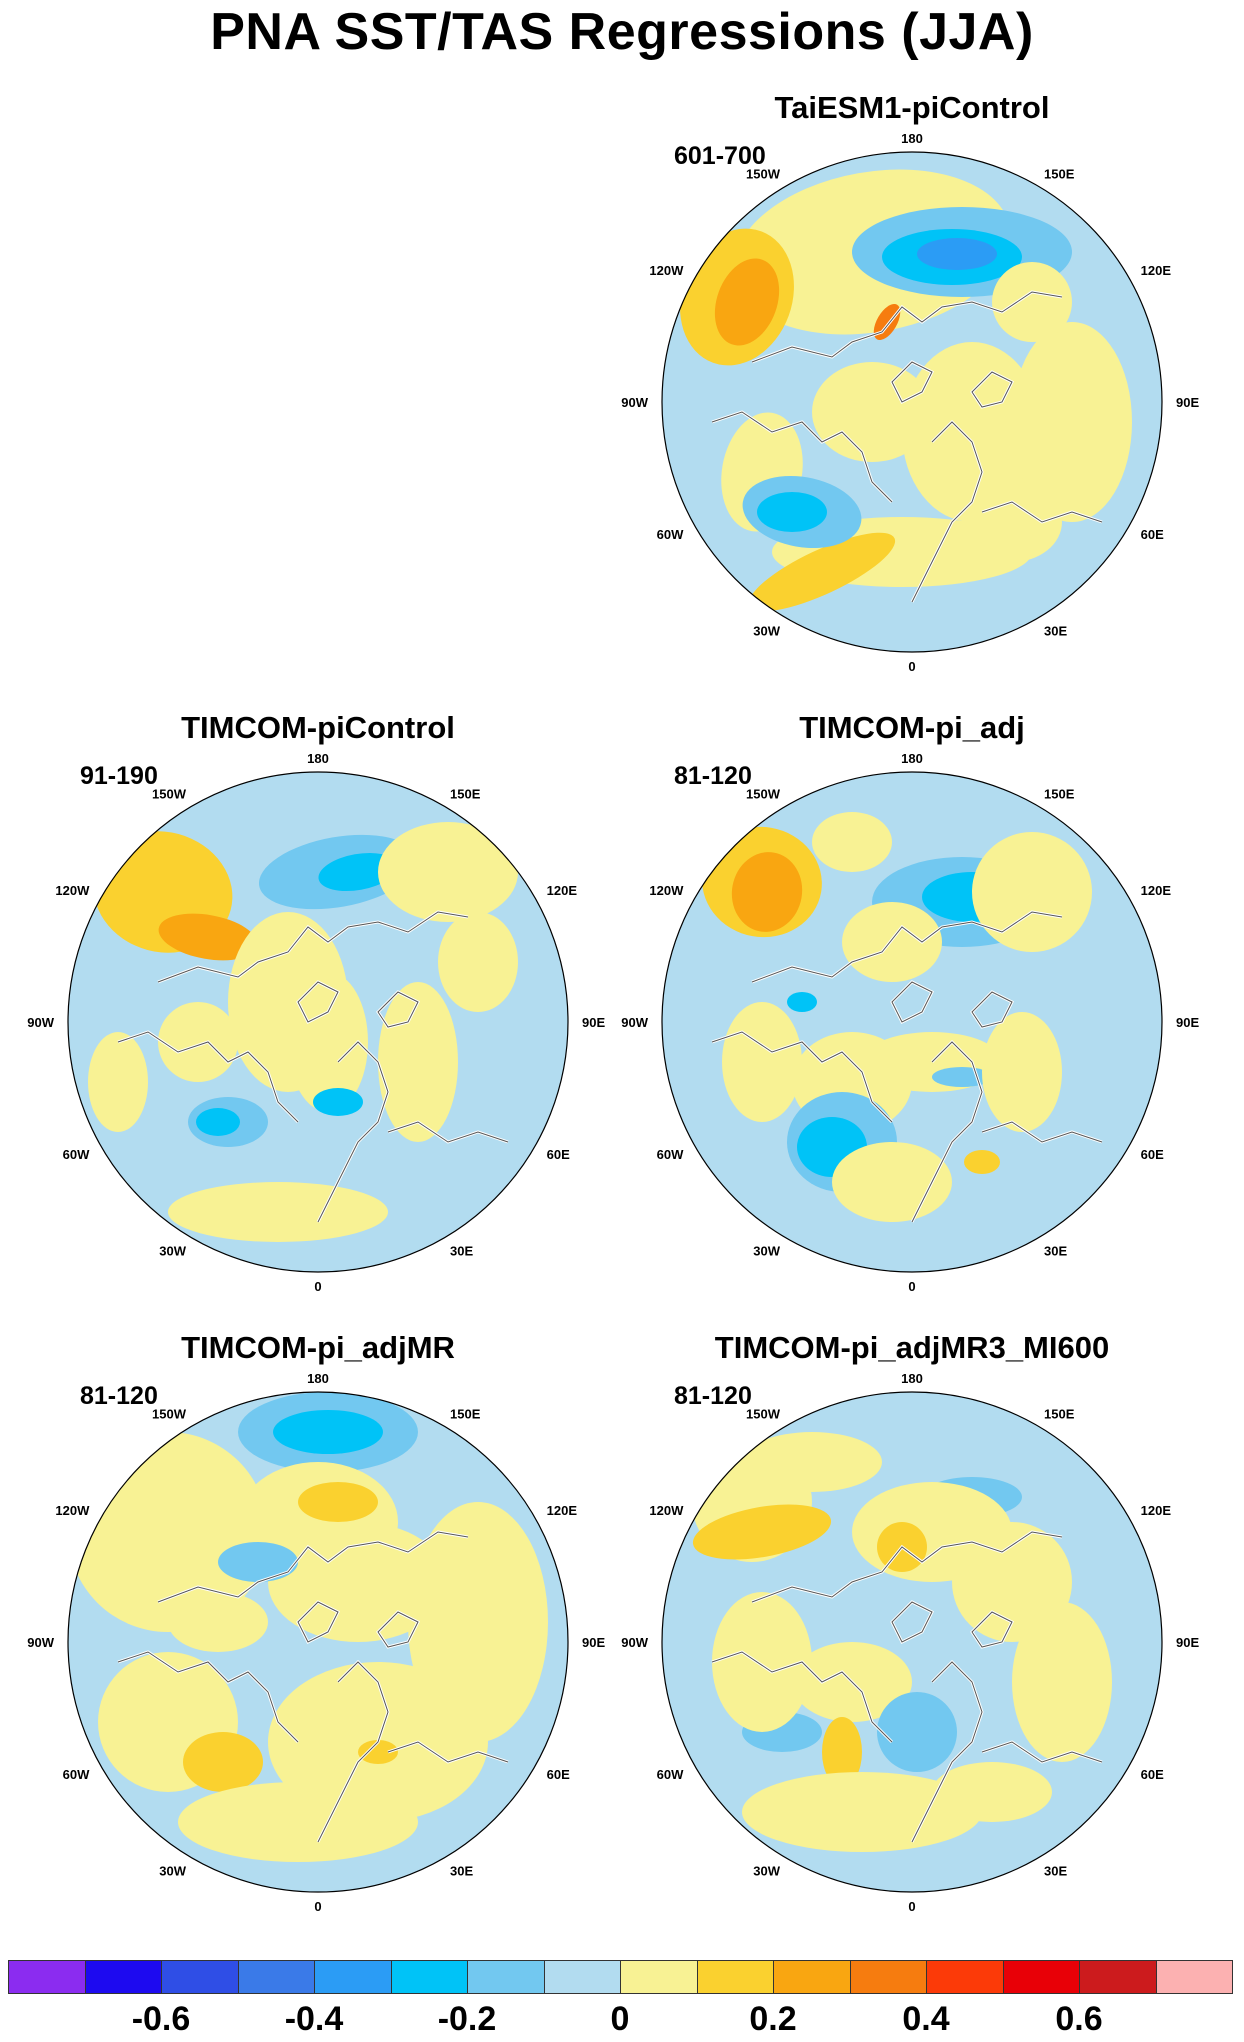  I want to click on longitude-label: 30W, so click(766, 1871).